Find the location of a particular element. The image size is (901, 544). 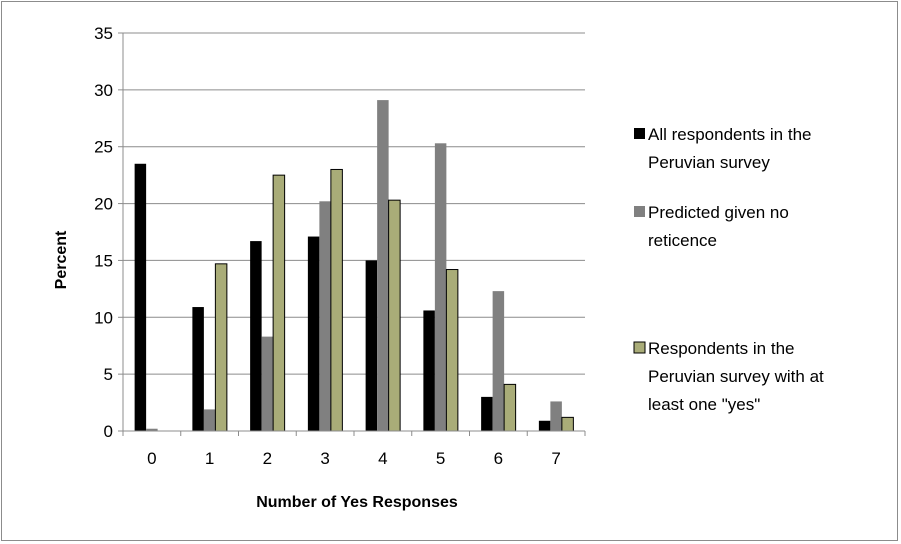

x-tick-label: 5 is located at coordinates (440, 458).